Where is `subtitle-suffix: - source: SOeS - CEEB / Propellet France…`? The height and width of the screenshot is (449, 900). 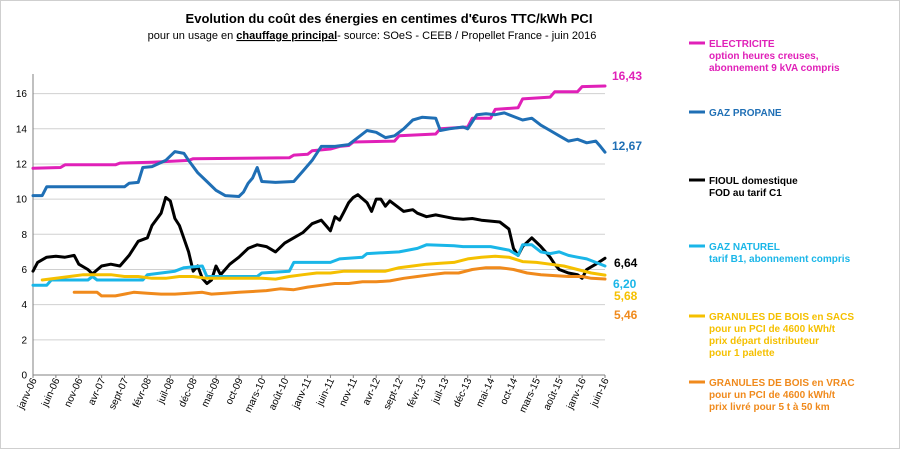 subtitle-suffix: - source: SOeS - CEEB / Propellet France… is located at coordinates (466, 36).